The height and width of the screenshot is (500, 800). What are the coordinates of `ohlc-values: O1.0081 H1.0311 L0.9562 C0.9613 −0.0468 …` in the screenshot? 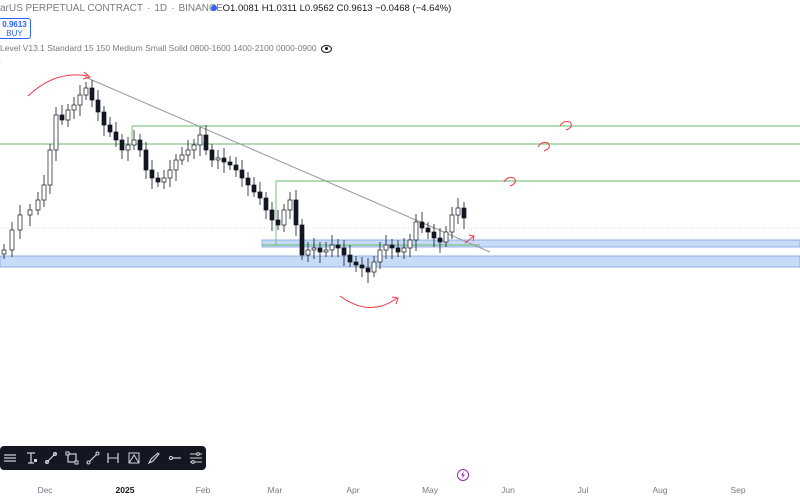 It's located at (331, 8).